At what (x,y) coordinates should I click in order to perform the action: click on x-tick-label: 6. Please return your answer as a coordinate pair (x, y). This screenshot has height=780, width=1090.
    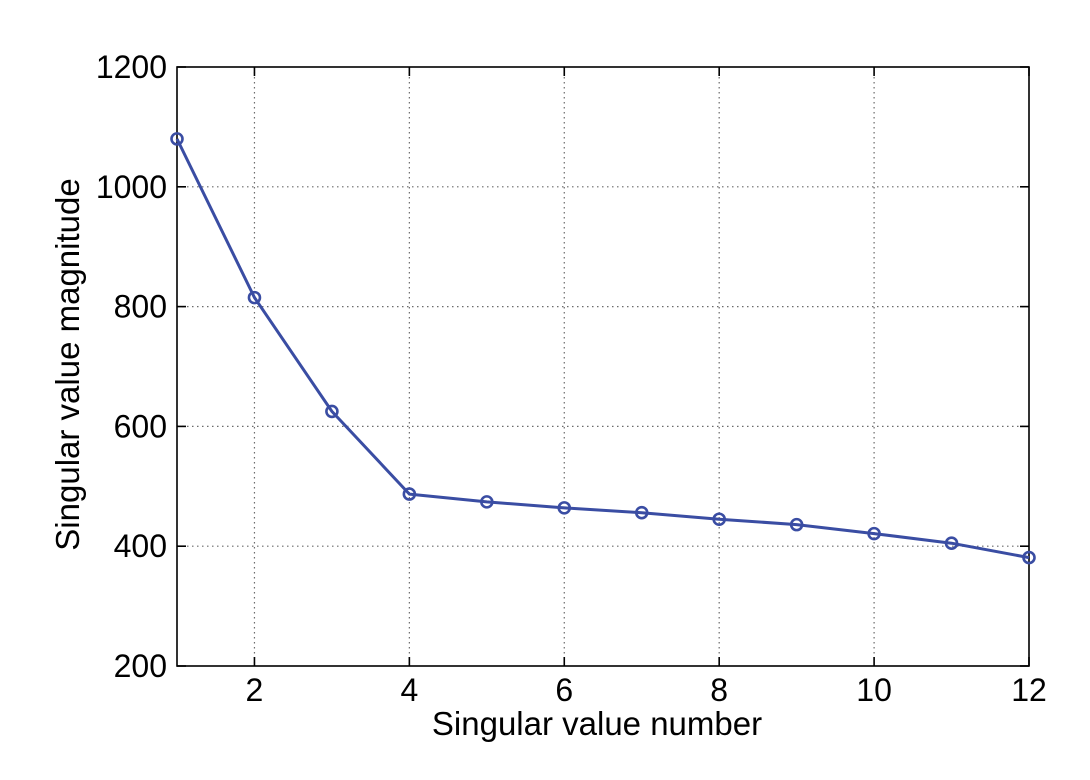
    Looking at the image, I should click on (564, 690).